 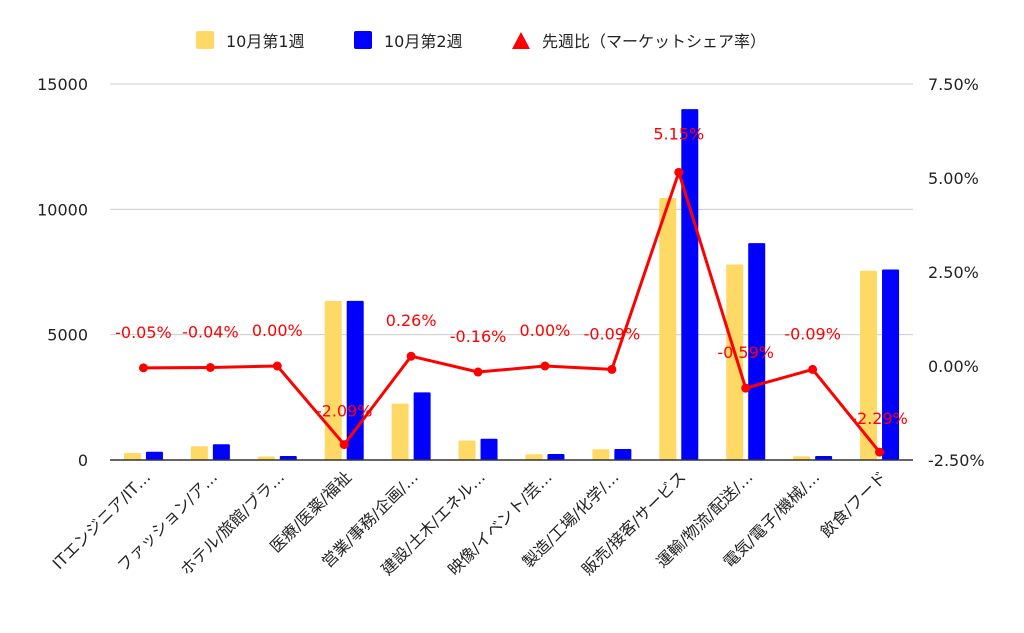 What do you see at coordinates (411, 320) in the screenshot?
I see `data-label: 0.26%` at bounding box center [411, 320].